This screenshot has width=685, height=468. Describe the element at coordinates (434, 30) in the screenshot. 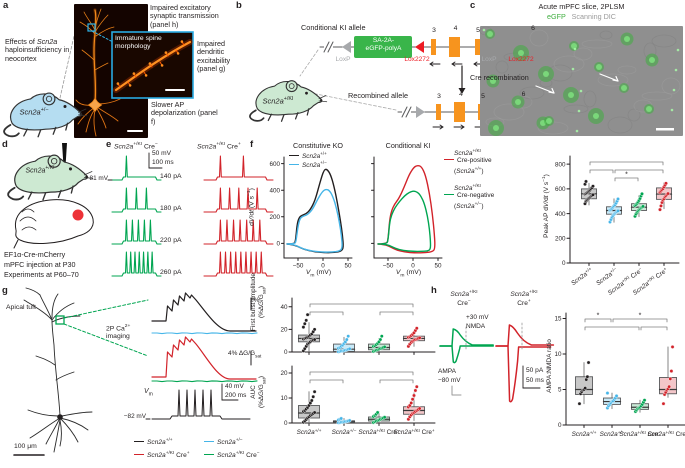

I see `exon-3-top: 3` at that location.